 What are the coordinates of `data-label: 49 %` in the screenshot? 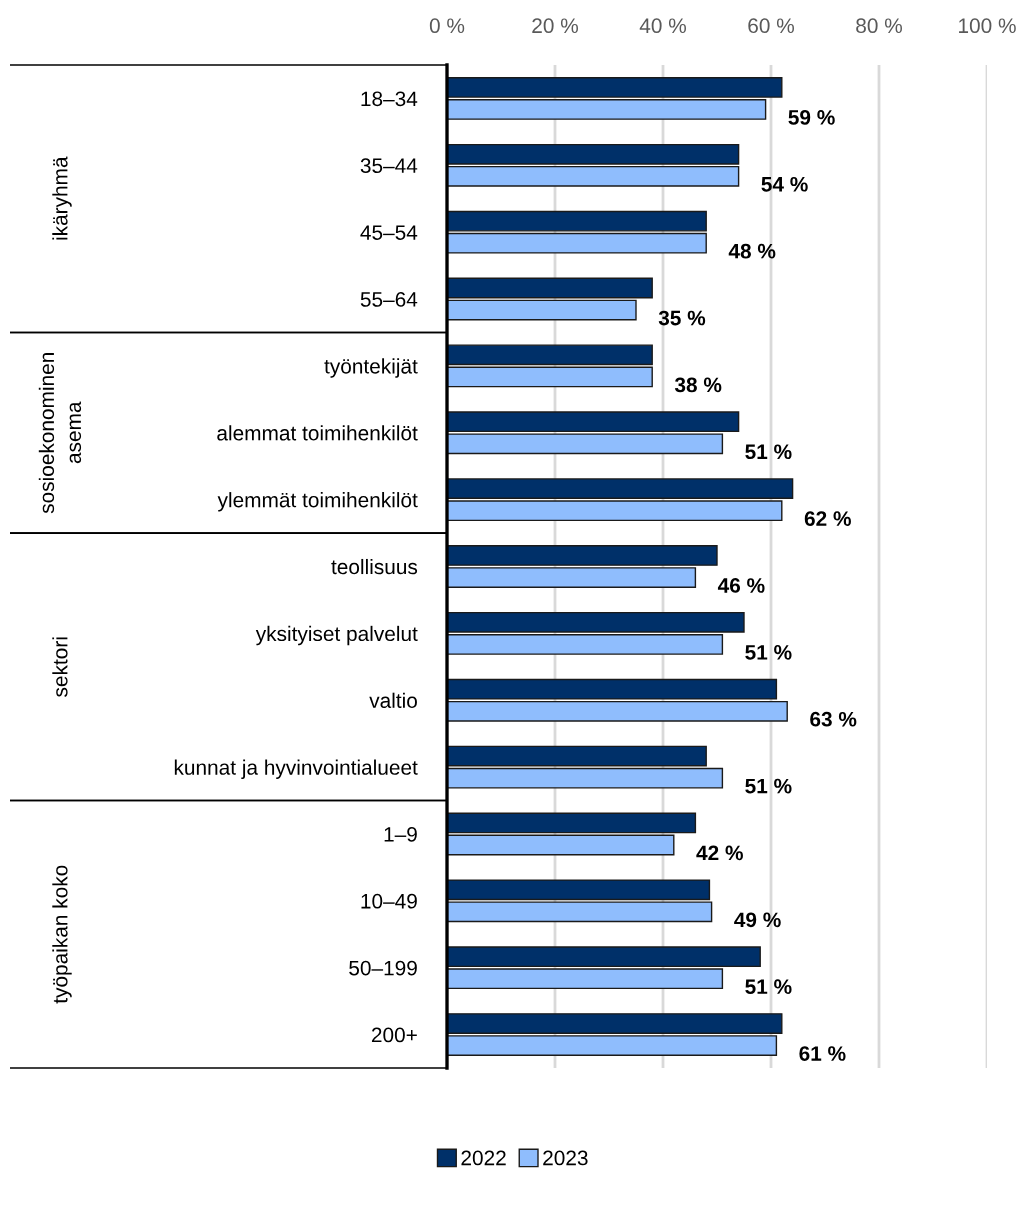 It's located at (757, 920).